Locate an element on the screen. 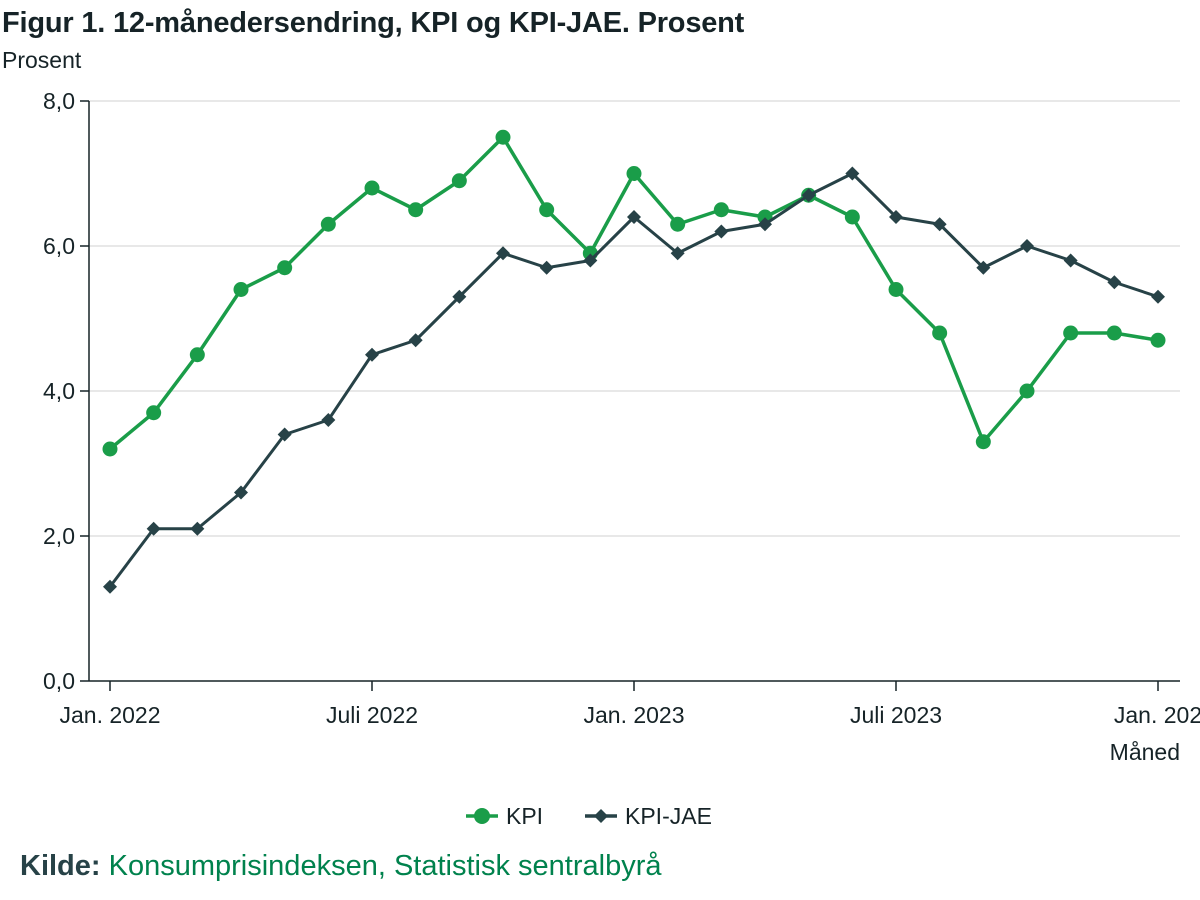 The image size is (1200, 900). legend-label: KPI-JAE is located at coordinates (668, 816).